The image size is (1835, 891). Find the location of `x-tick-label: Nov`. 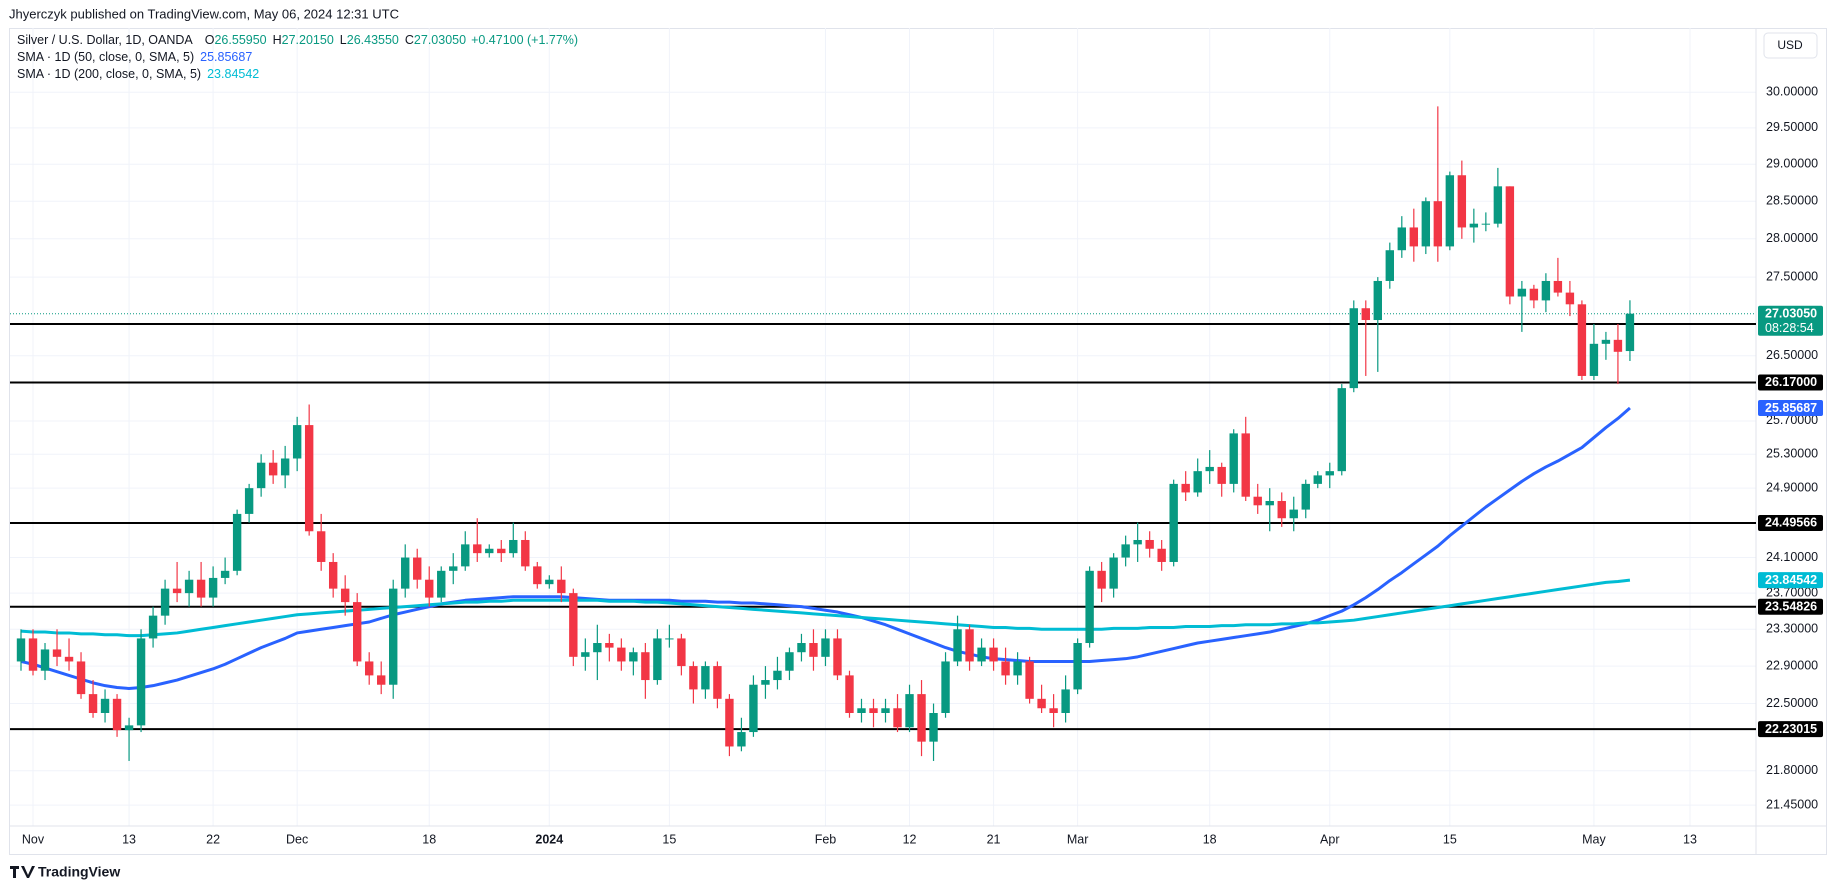

x-tick-label: Nov is located at coordinates (33, 839).